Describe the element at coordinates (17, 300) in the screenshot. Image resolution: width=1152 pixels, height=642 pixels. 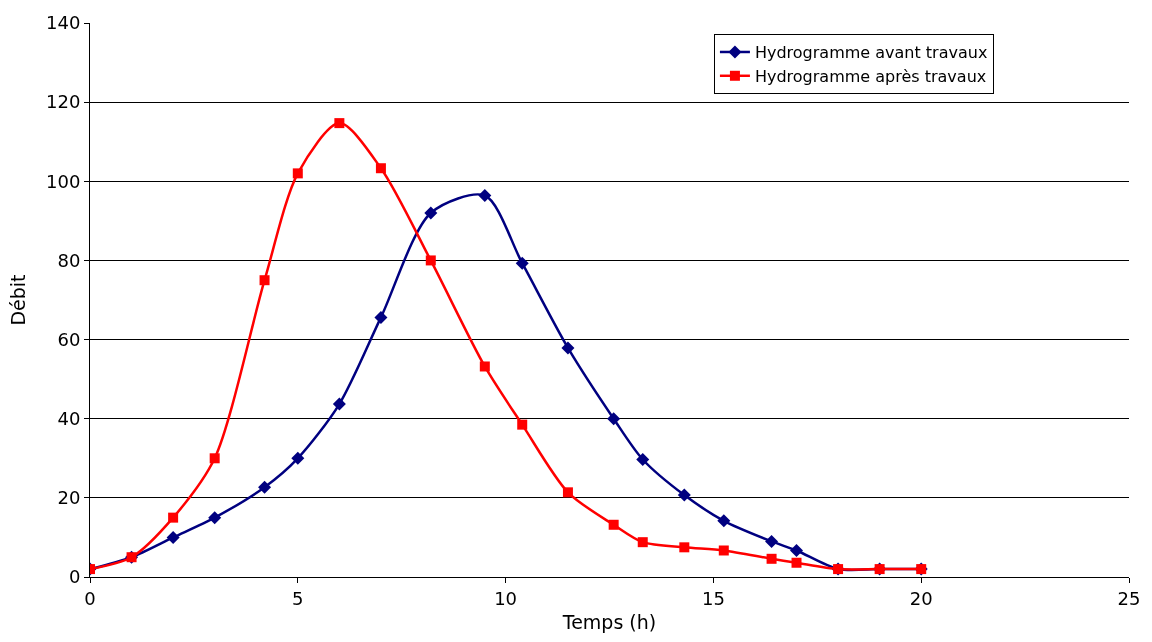
I see `y-axis-title: Débit` at that location.